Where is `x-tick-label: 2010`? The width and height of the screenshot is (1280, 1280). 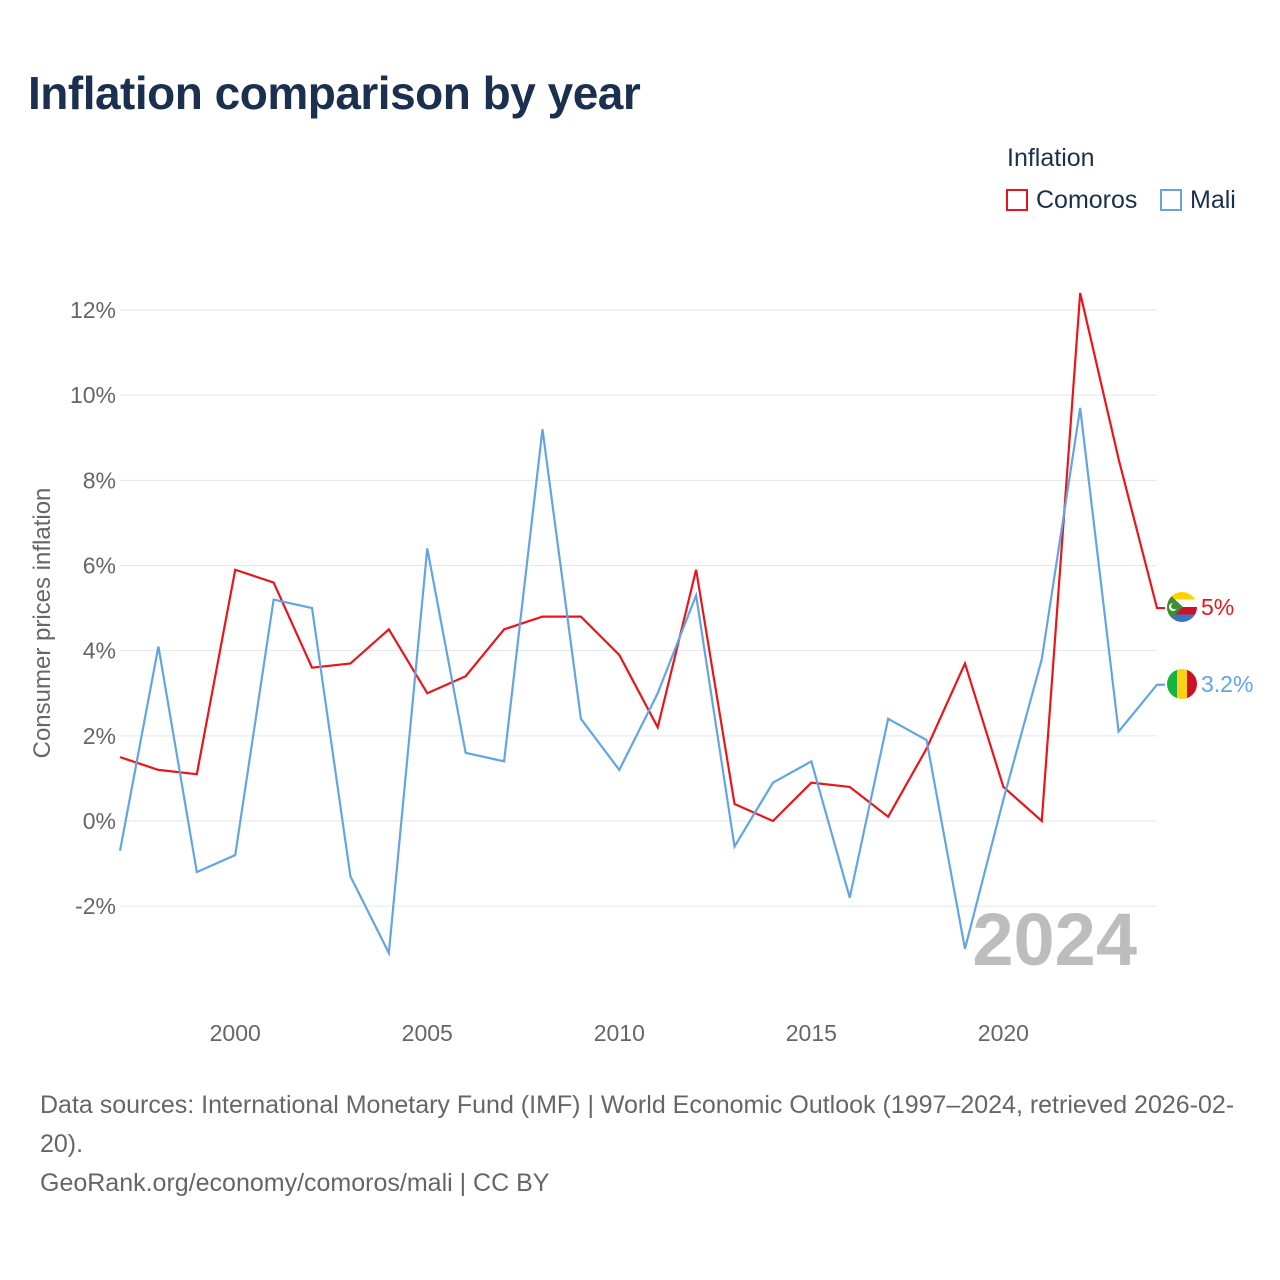 x-tick-label: 2010 is located at coordinates (619, 1033).